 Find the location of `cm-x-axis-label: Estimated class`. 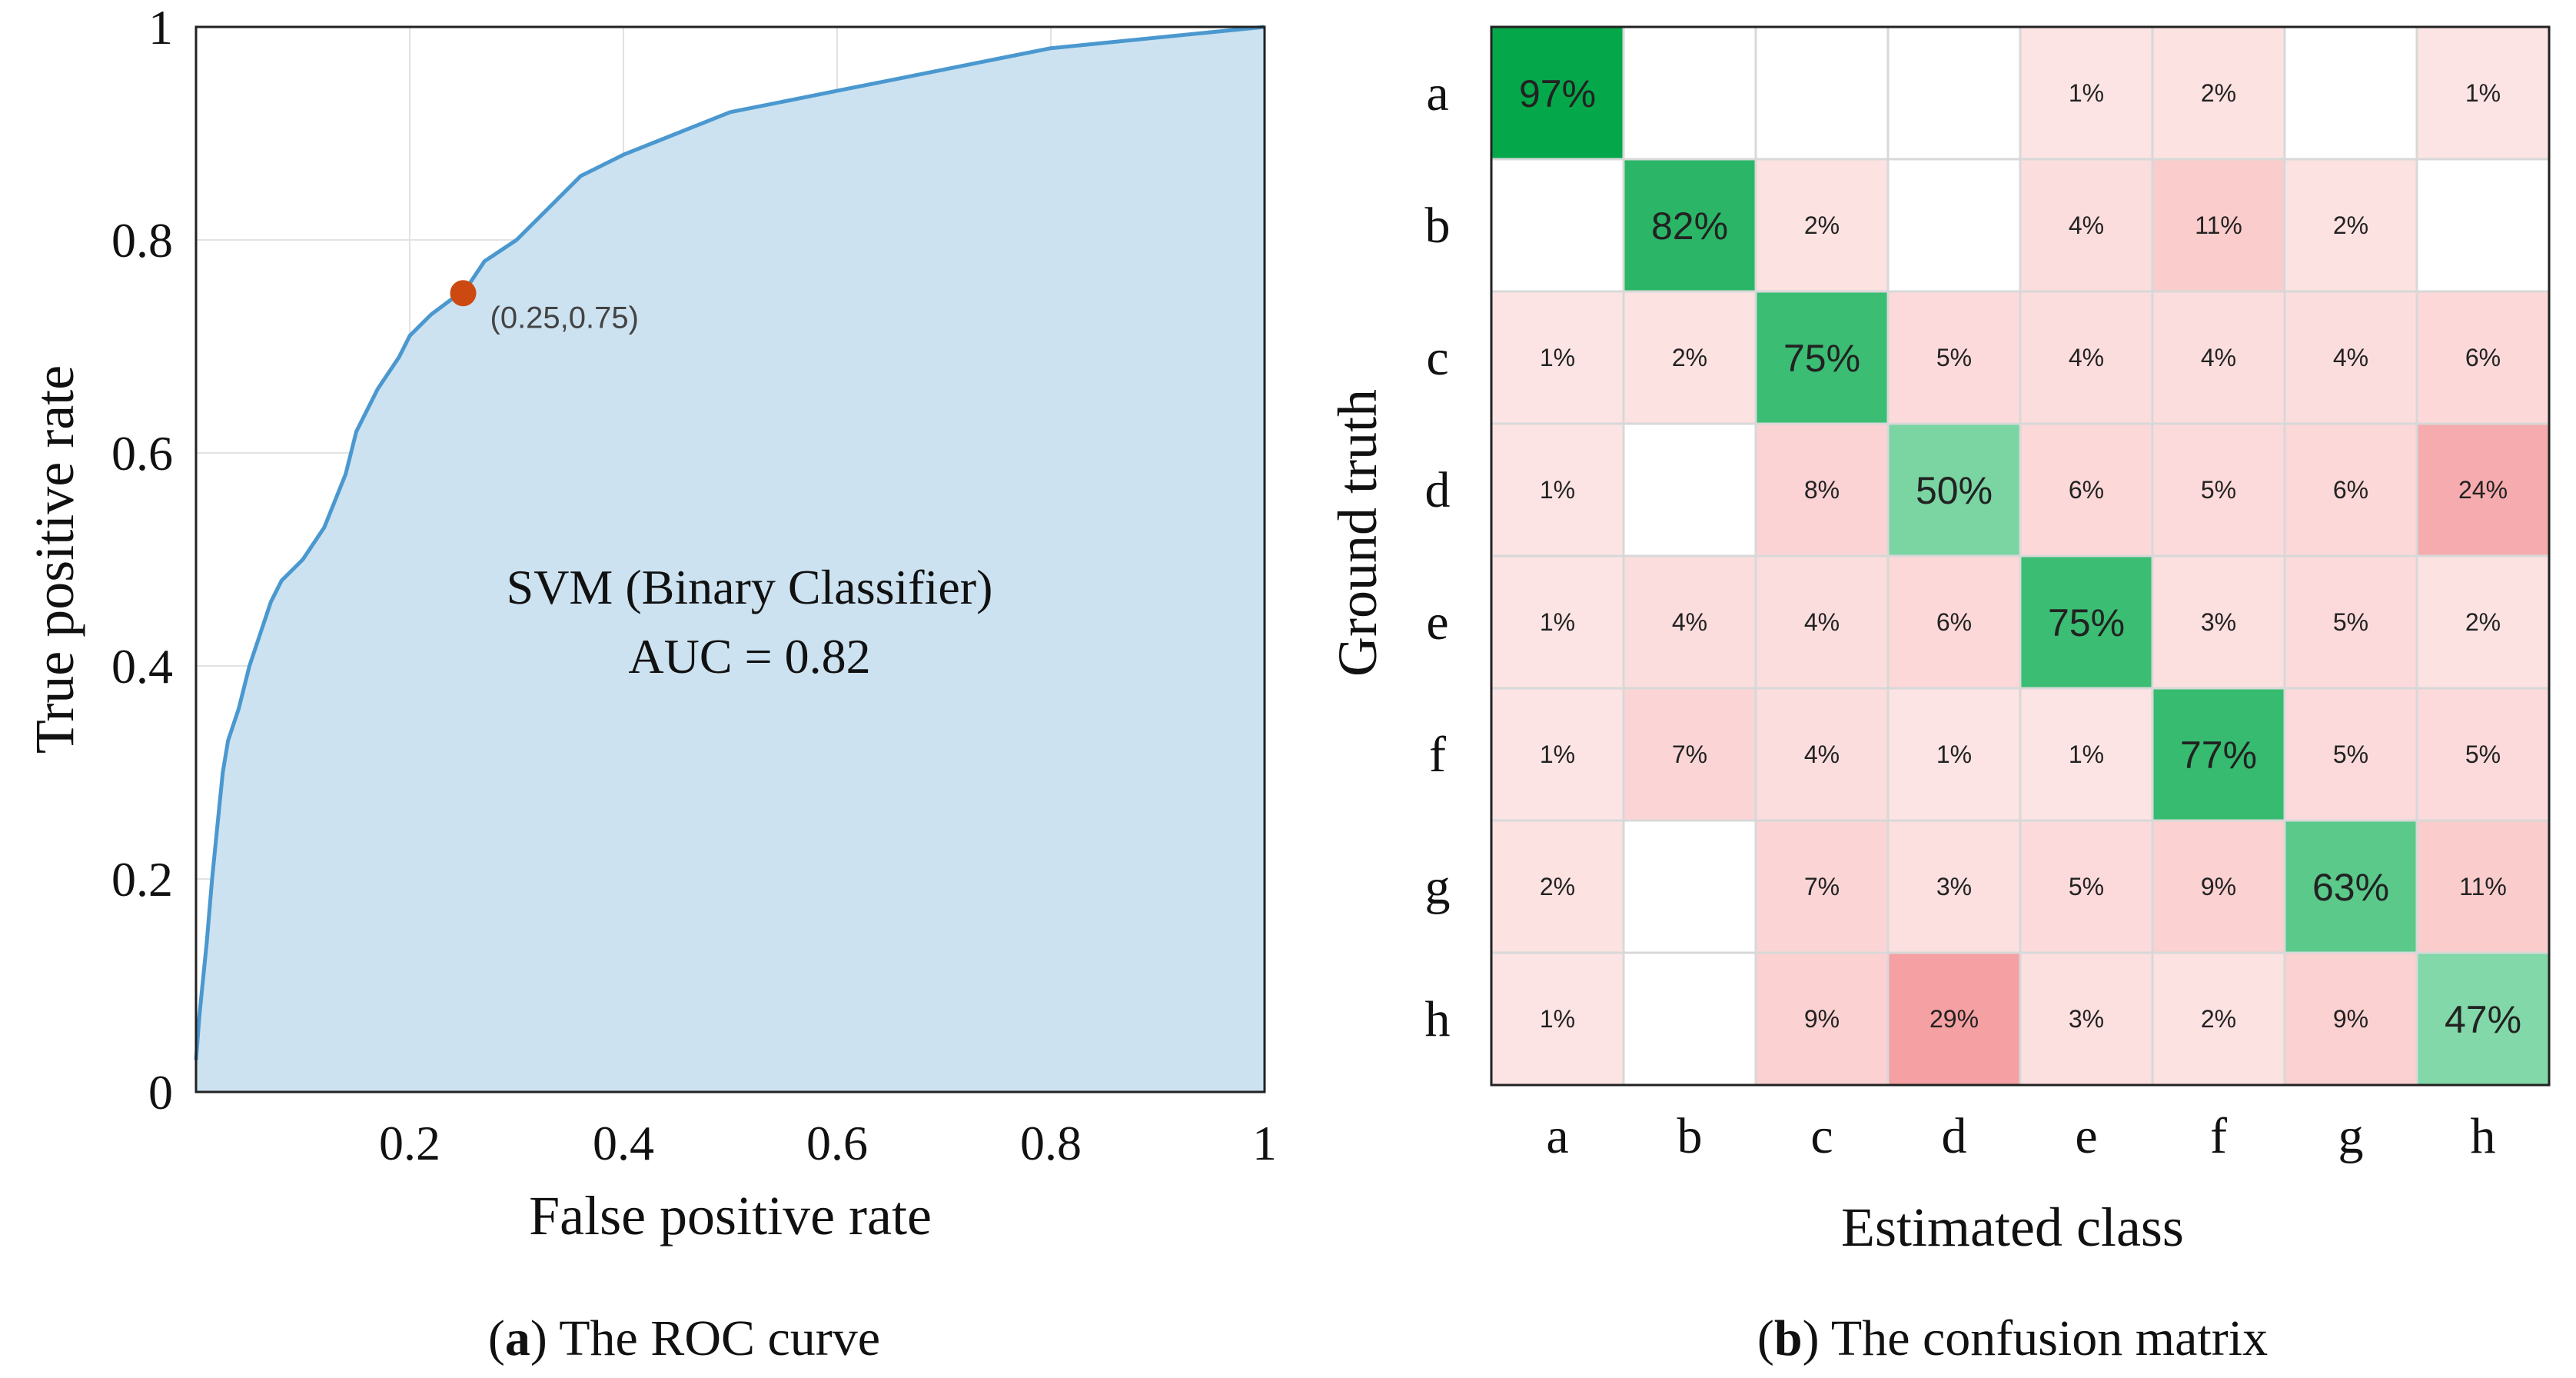

cm-x-axis-label: Estimated class is located at coordinates (2012, 1227).